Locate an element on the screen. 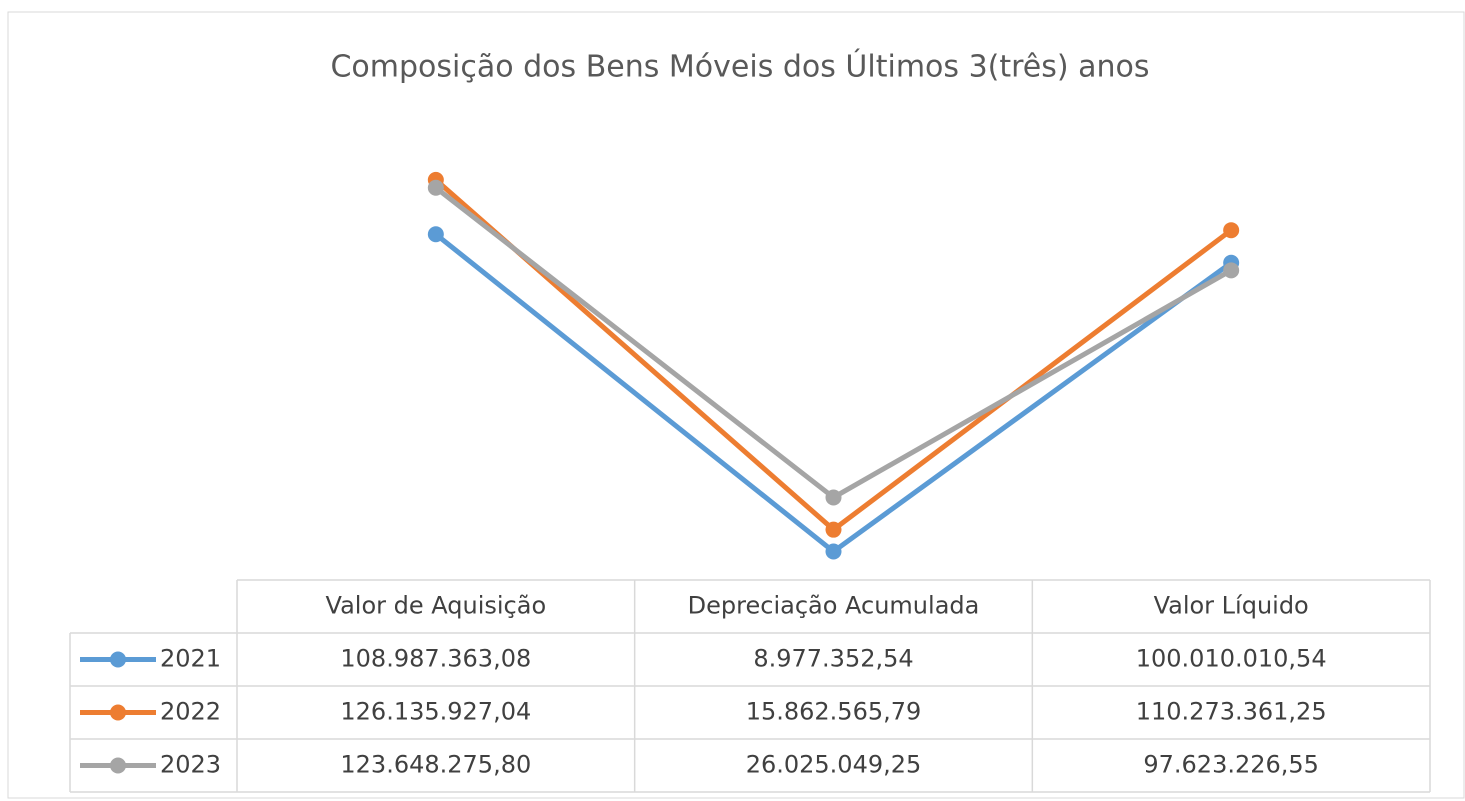 The width and height of the screenshot is (1465, 801). value-label: 126.135.927,04 is located at coordinates (435, 712).